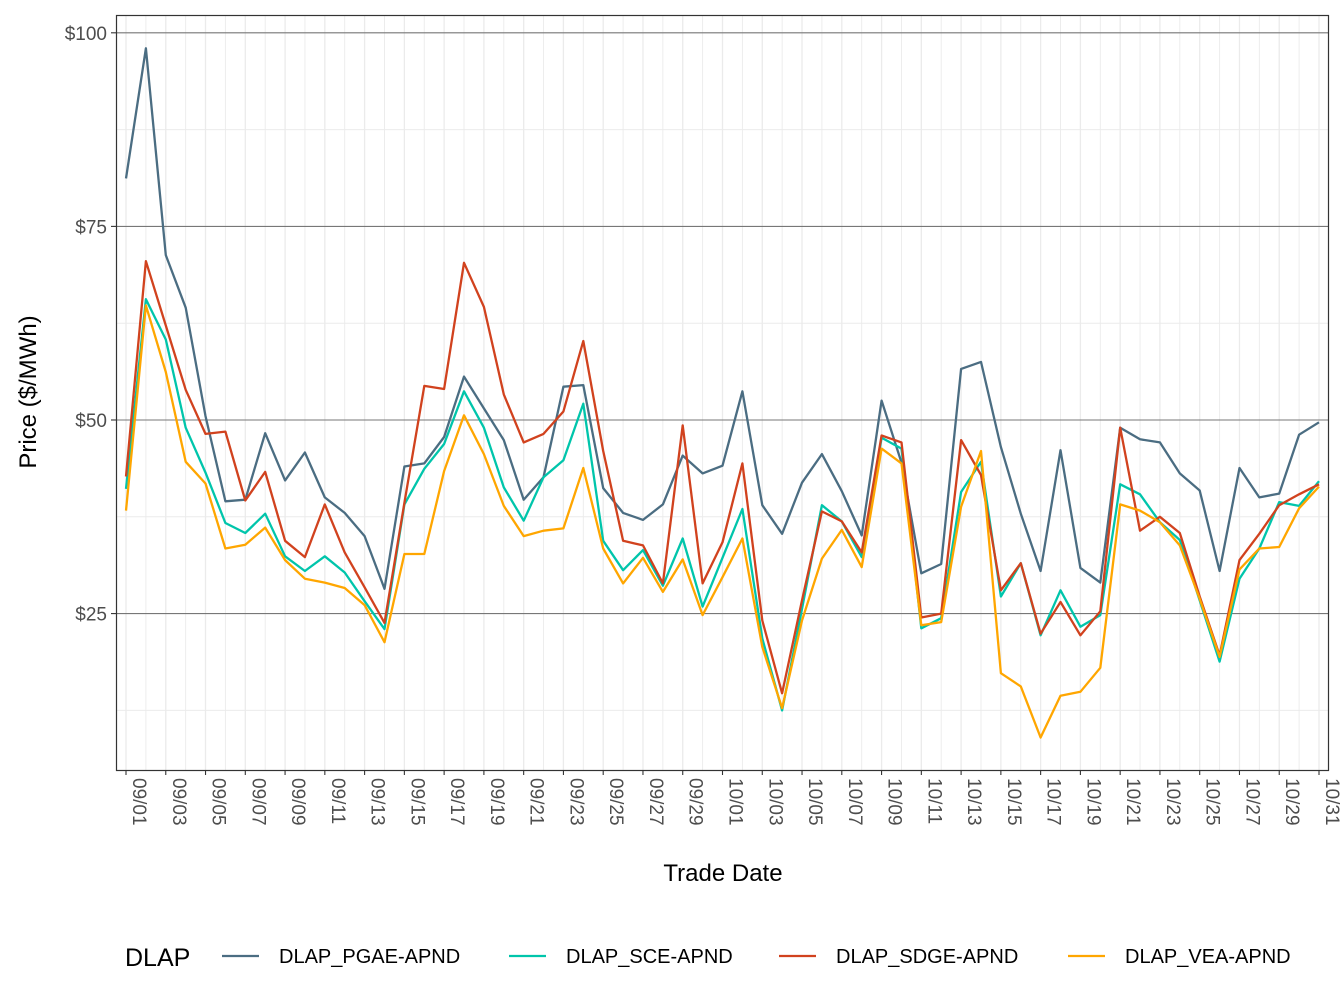 Image resolution: width=1344 pixels, height=1008 pixels. I want to click on x-tick-label: 10/23, so click(1172, 802).